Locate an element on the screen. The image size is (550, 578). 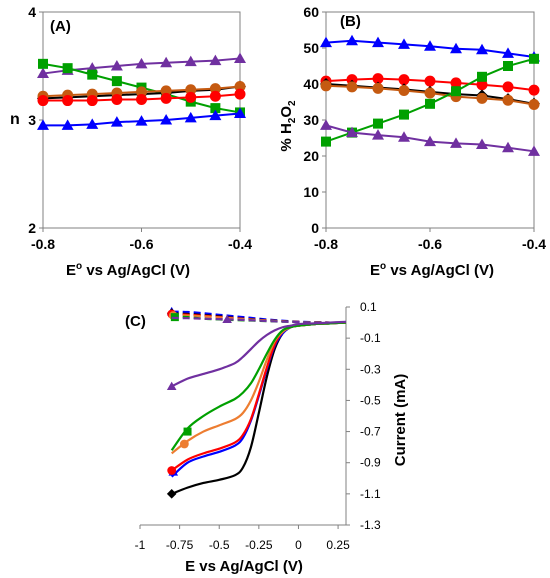
panel-b-x-tick-label: -0.4 is located at coordinates (534, 244).